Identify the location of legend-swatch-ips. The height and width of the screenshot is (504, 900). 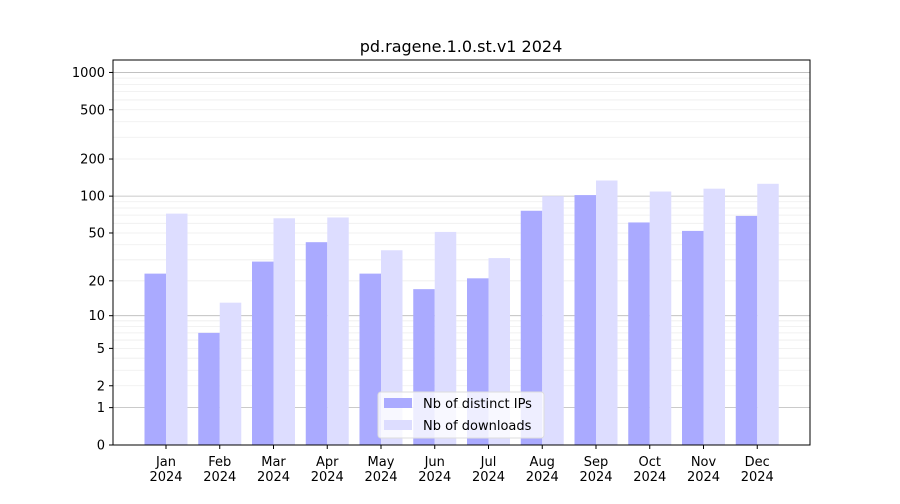
(398, 403).